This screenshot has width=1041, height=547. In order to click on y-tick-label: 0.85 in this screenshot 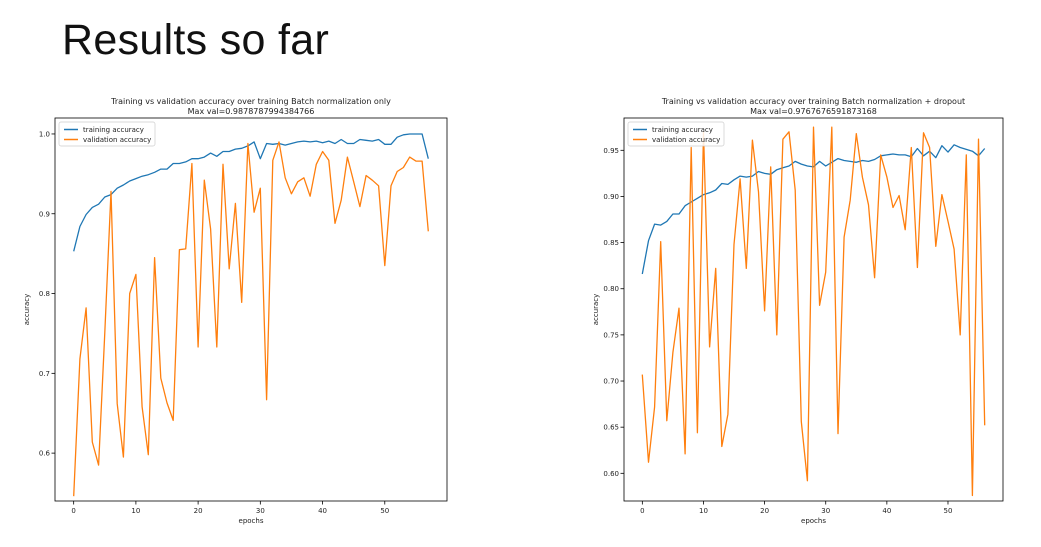, I will do `click(611, 243)`.